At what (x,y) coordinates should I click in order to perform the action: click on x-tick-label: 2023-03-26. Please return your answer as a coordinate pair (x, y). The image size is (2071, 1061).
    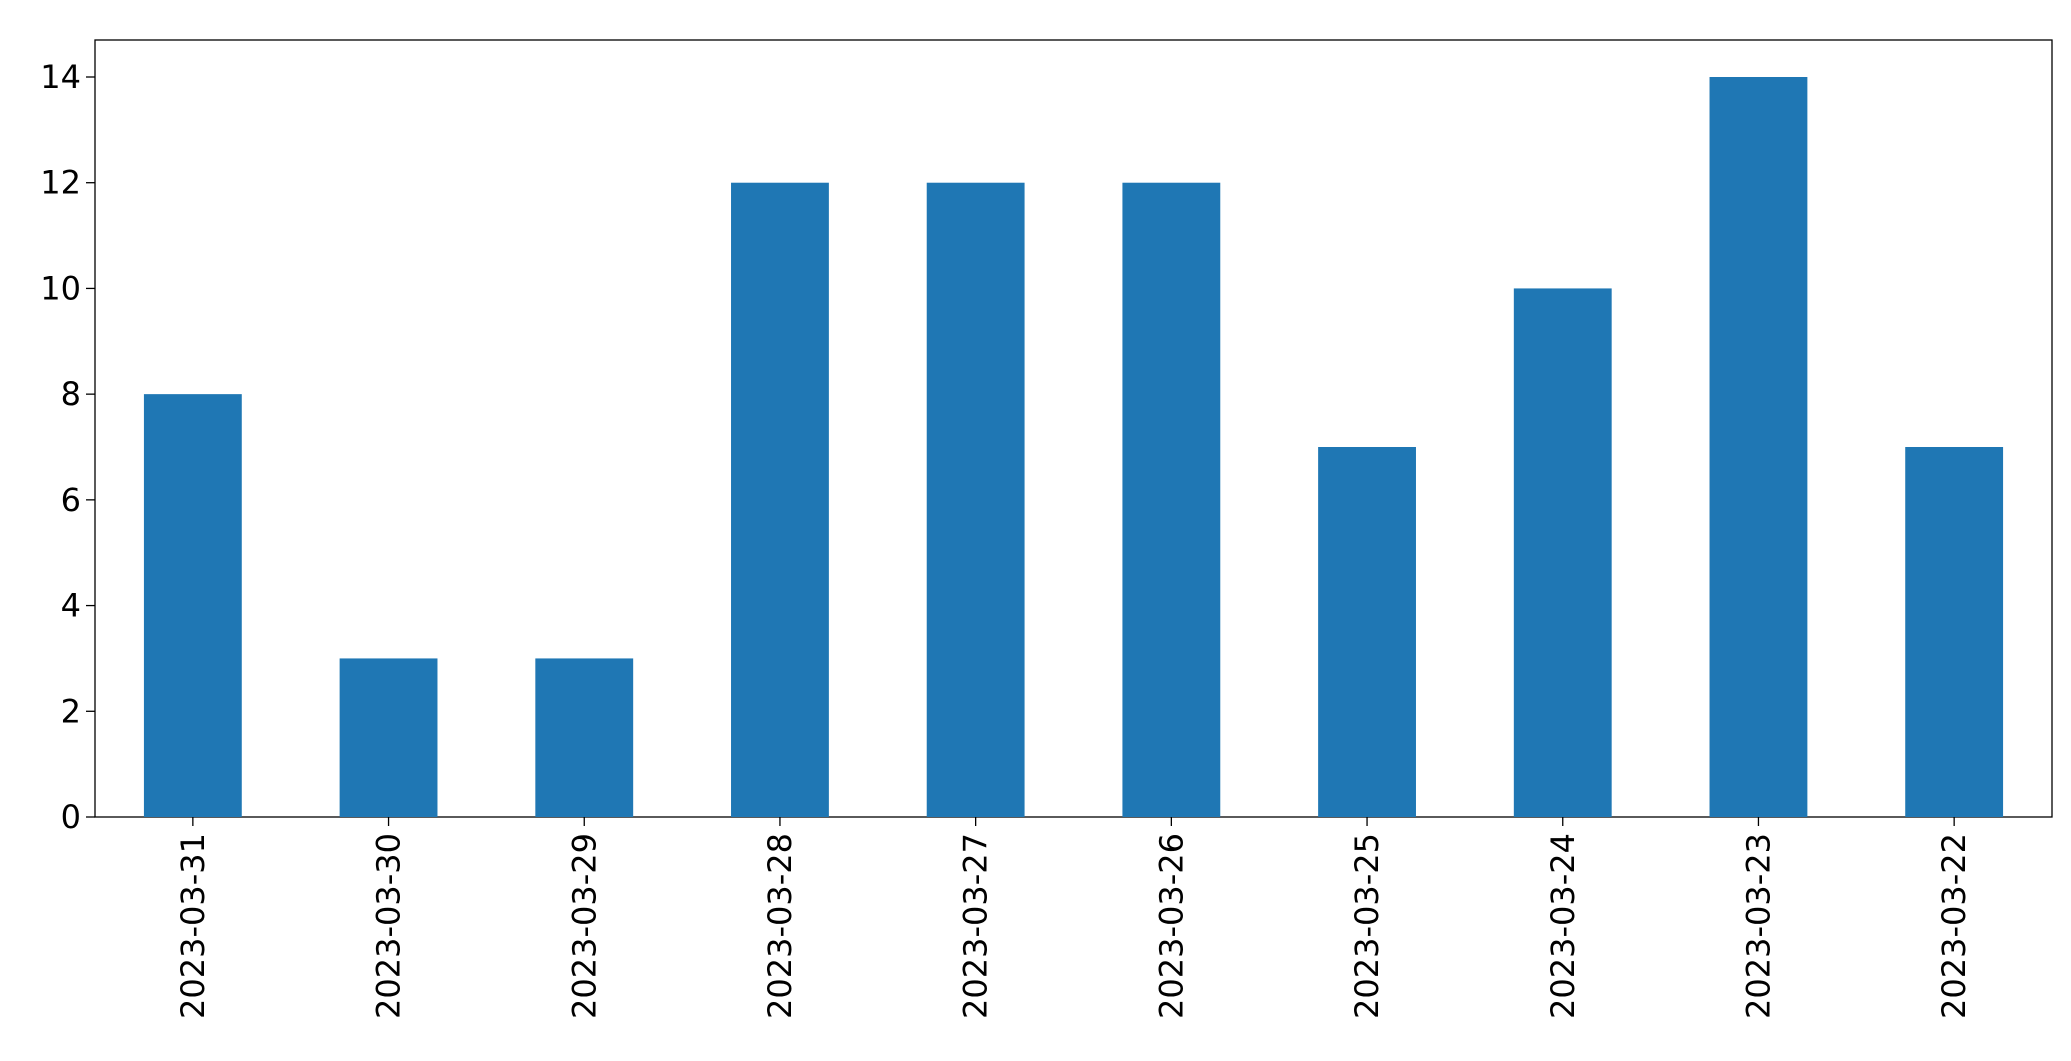
    Looking at the image, I should click on (1171, 926).